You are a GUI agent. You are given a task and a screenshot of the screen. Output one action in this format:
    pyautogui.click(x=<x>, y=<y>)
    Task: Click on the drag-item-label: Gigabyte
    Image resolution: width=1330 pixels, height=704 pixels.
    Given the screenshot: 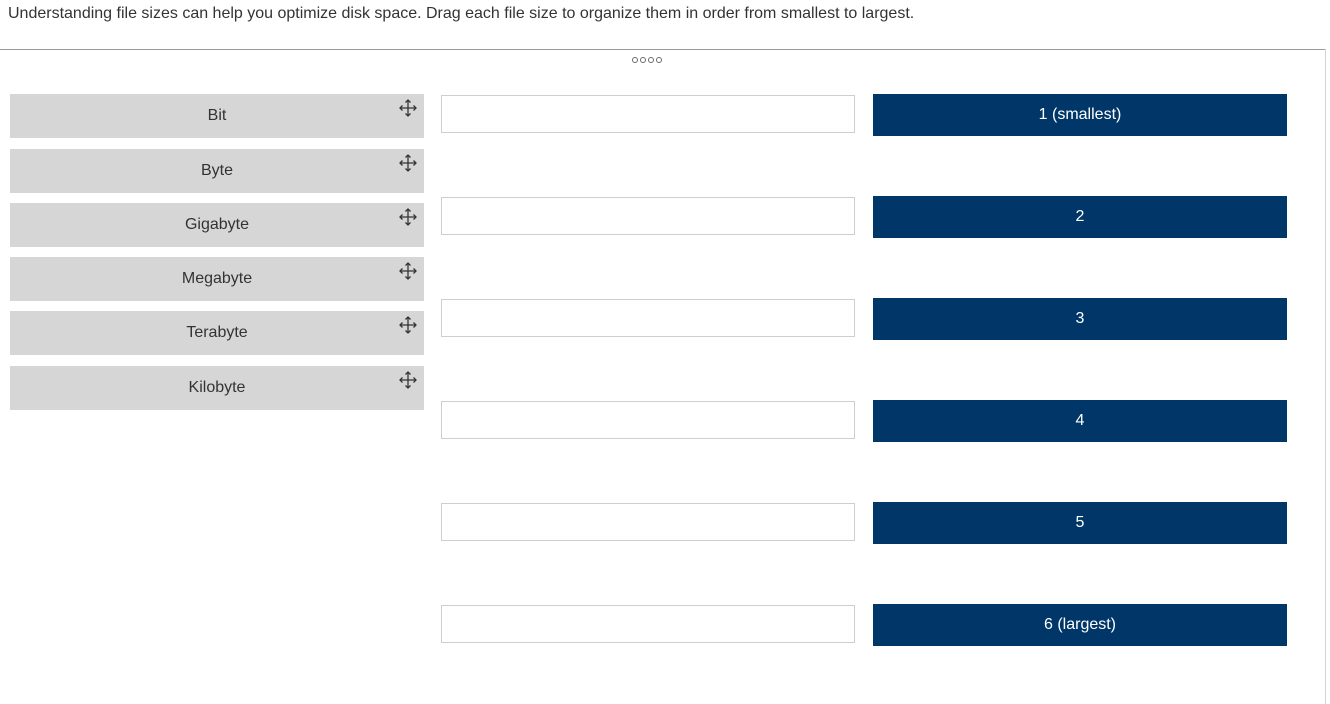 What is the action you would take?
    pyautogui.click(x=217, y=224)
    